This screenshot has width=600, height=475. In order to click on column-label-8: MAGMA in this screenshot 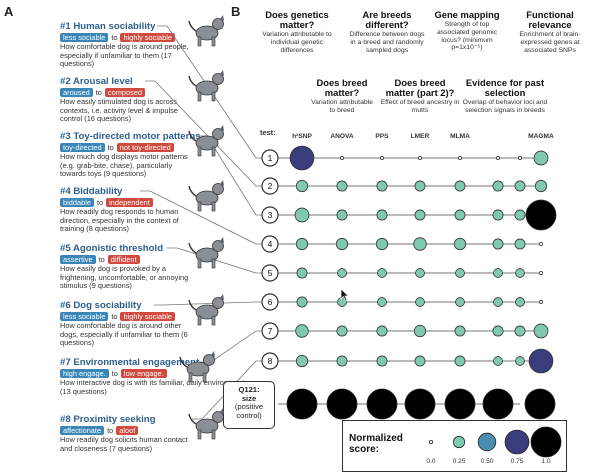, I will do `click(541, 136)`.